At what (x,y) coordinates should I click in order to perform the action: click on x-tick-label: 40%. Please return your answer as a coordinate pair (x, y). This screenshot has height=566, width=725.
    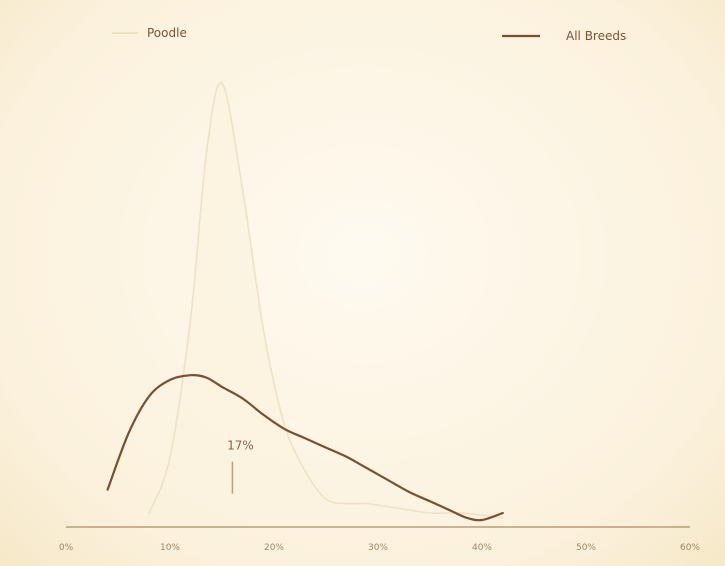
    Looking at the image, I should click on (482, 548).